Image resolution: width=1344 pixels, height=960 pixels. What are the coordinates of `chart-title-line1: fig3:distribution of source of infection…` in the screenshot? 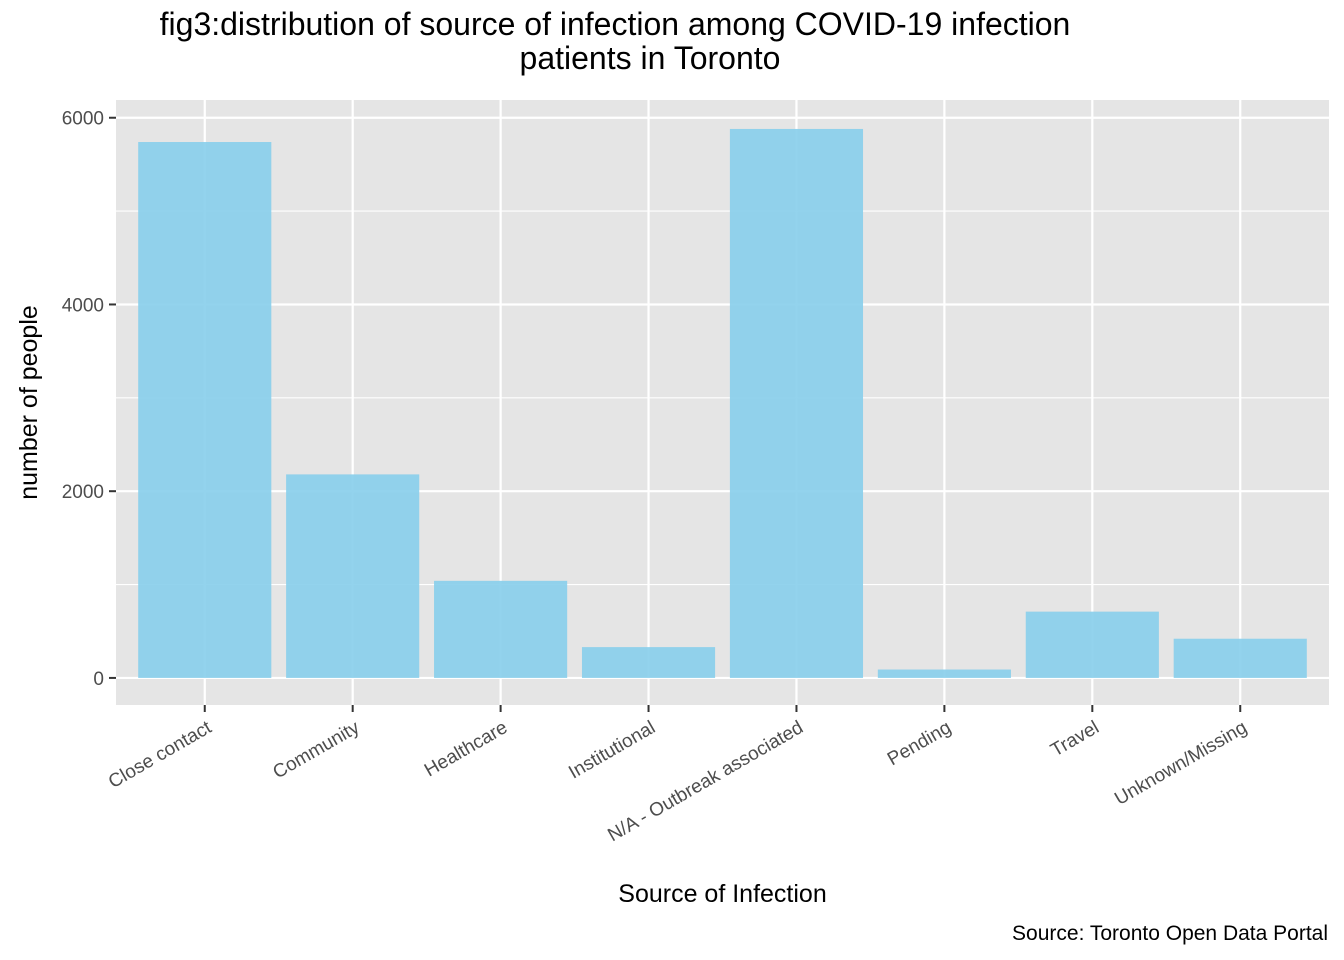 It's located at (615, 24).